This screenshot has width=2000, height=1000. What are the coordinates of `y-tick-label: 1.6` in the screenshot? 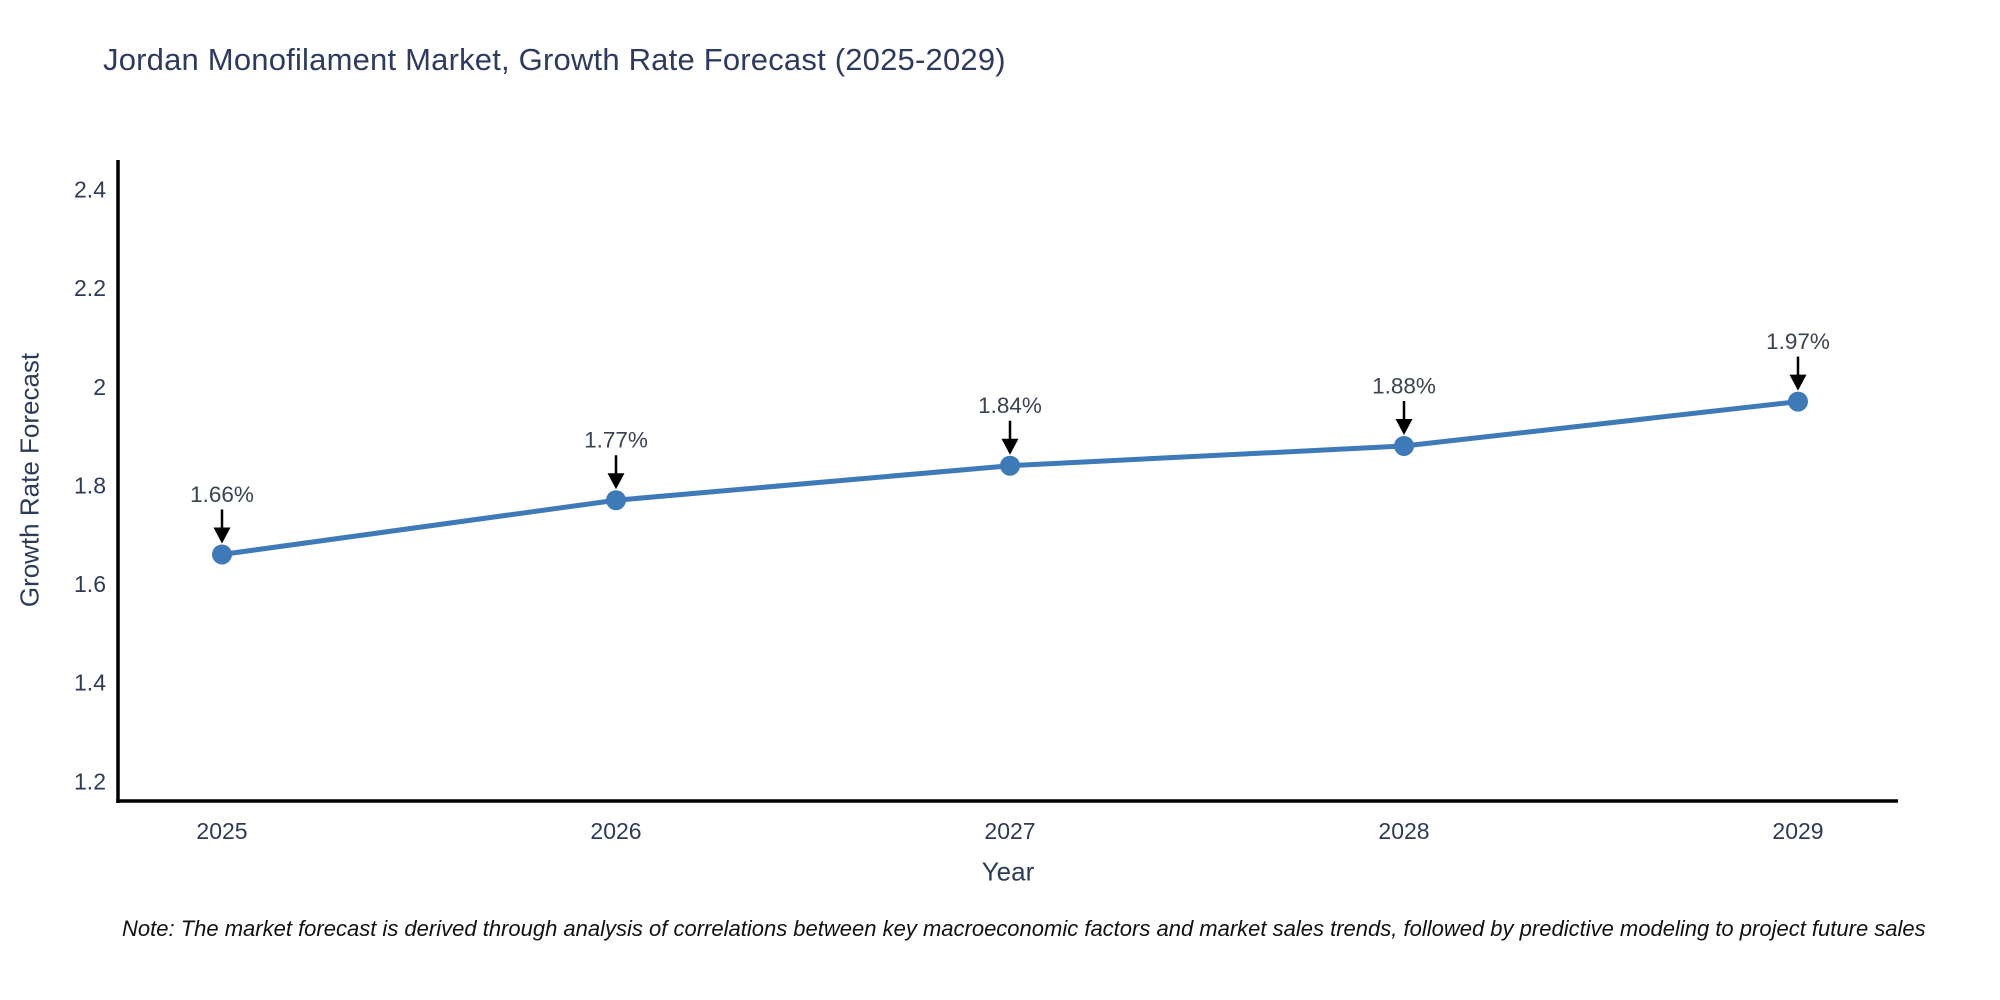 It's located at (90, 584).